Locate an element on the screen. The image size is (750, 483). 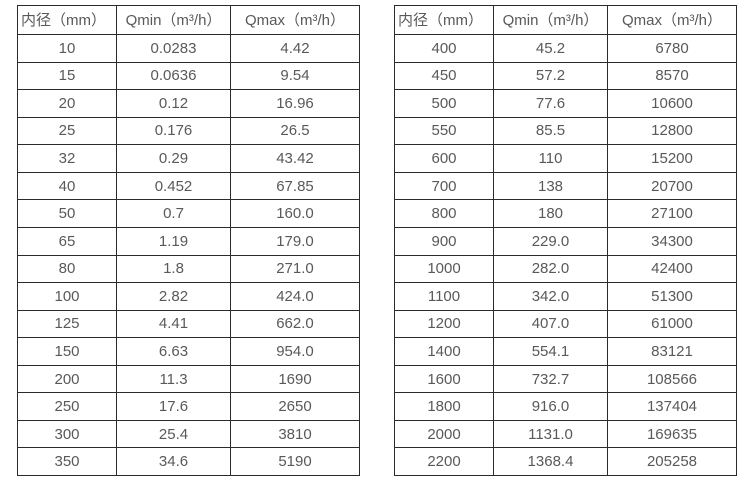
table-cell: 100 is located at coordinates (67, 296).